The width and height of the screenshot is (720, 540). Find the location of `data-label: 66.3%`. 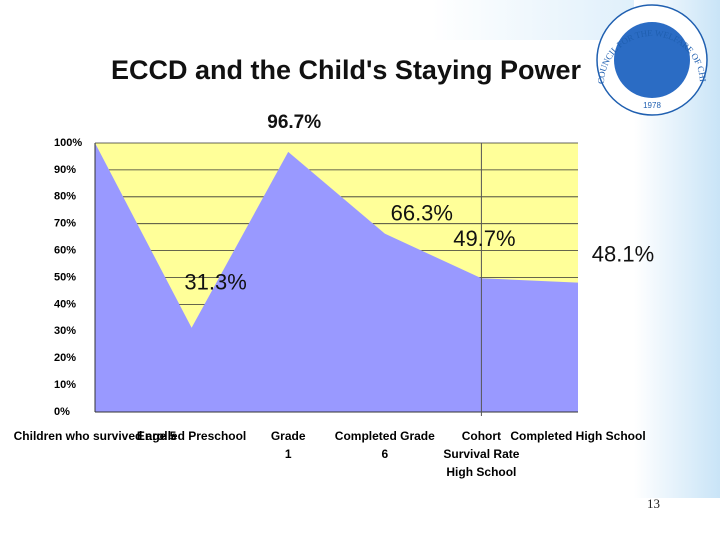

data-label: 66.3% is located at coordinates (422, 212).